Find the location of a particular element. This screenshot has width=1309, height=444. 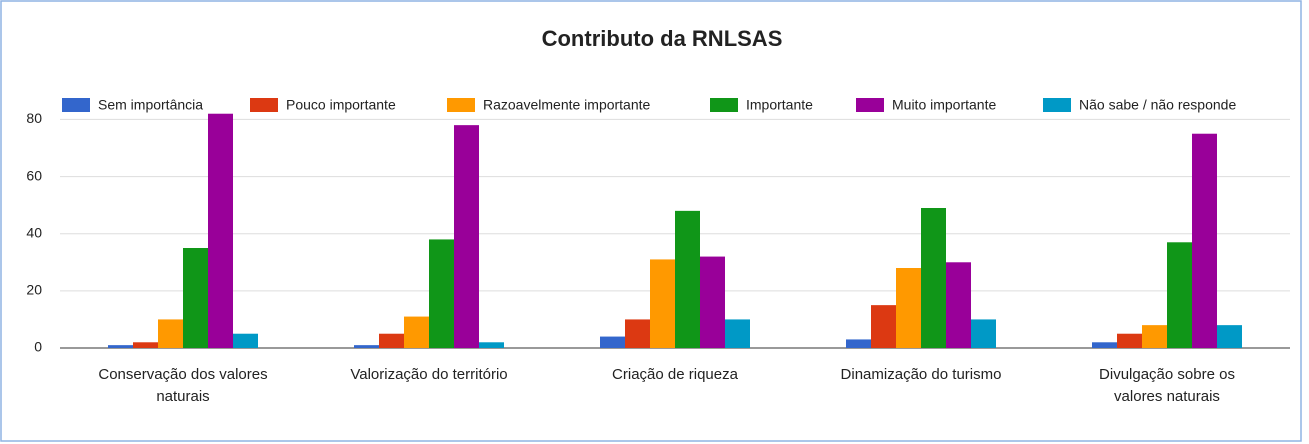

y-tick-label: 20 is located at coordinates (34, 290).